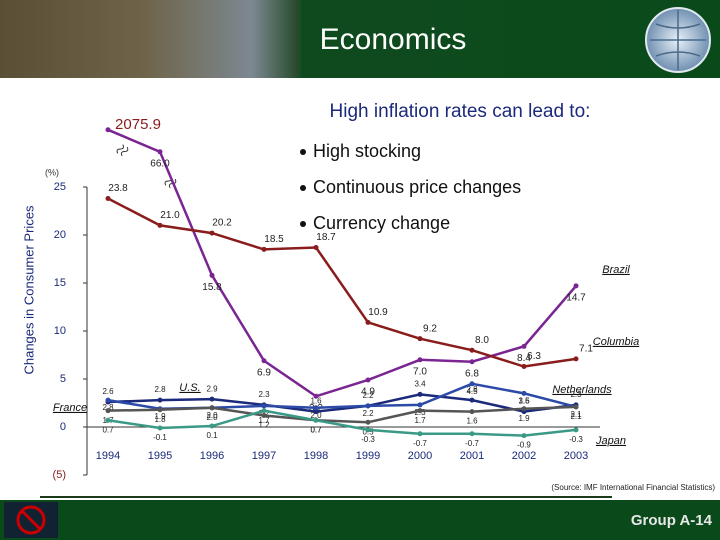  I want to click on data-label: 20.2, so click(222, 223).